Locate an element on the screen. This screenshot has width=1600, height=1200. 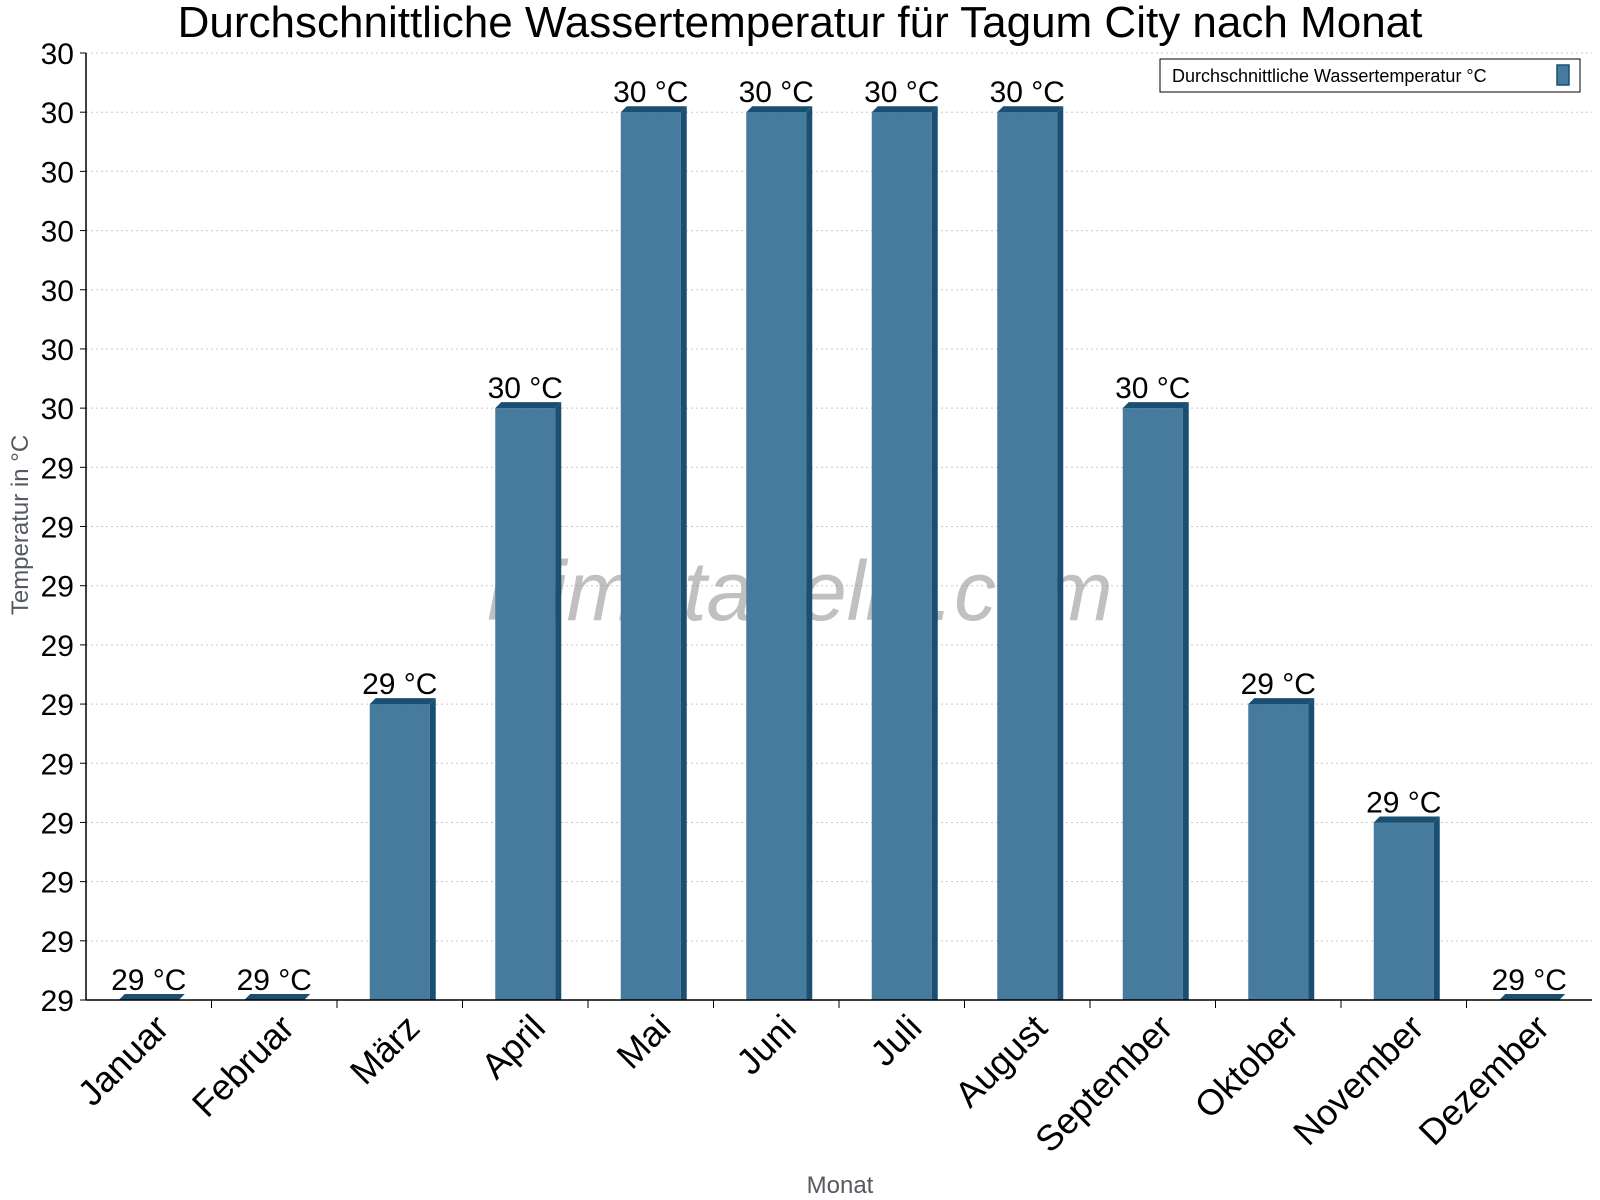
x-tick-label: Dezember is located at coordinates (1483, 1080).